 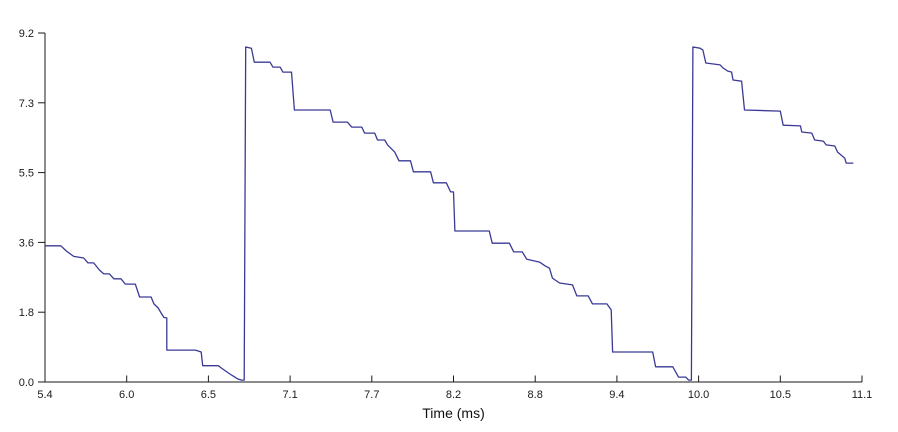 I want to click on x-axis-ticks: 5.4 6.0 6.5 7.1 7.7 8.2 8.8 9.4 10.0 10.5 11.1, so click(x=455, y=388).